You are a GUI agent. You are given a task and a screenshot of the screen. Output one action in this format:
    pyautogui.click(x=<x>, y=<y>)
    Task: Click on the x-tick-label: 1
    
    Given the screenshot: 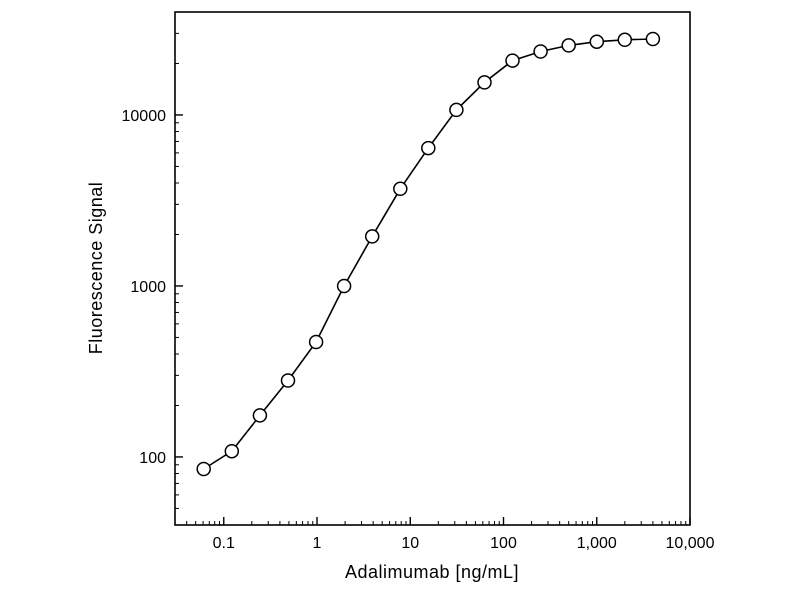 What is the action you would take?
    pyautogui.click(x=317, y=543)
    